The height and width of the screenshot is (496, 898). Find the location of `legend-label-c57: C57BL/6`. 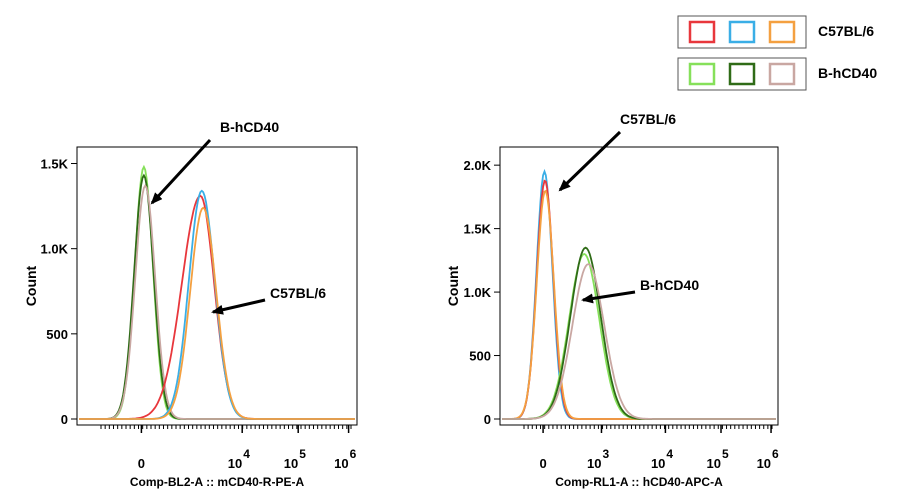

legend-label-c57: C57BL/6 is located at coordinates (846, 31).